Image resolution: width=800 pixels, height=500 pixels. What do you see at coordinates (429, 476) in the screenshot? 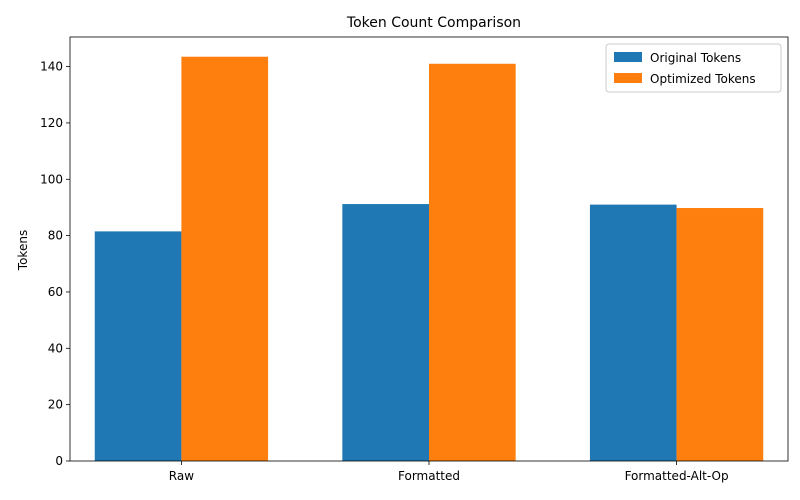
I see `x-tick-label: Formatted` at bounding box center [429, 476].